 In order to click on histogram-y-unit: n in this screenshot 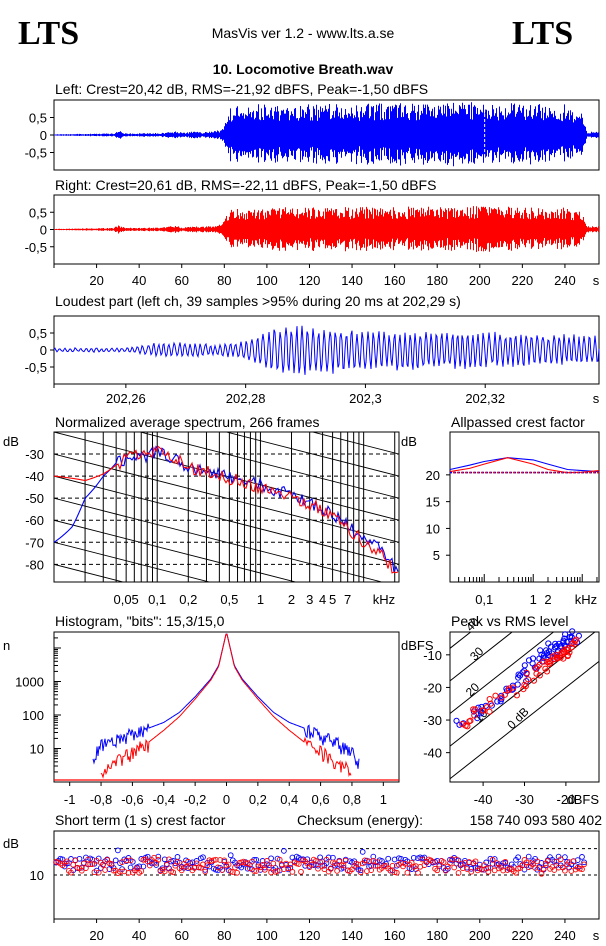, I will do `click(6, 645)`.